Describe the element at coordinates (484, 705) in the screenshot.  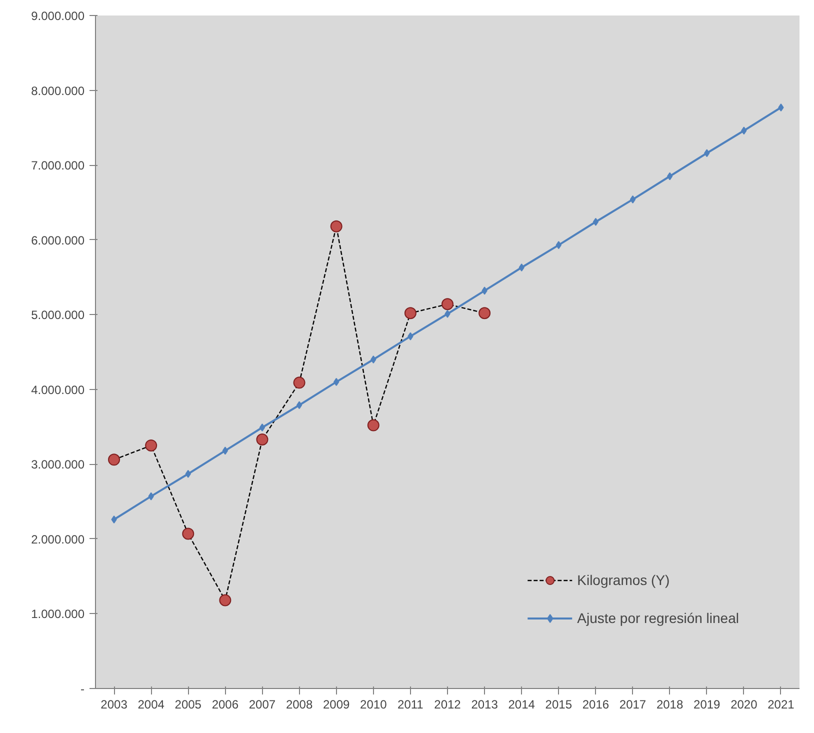
I see `x-tick-label: 2013` at that location.